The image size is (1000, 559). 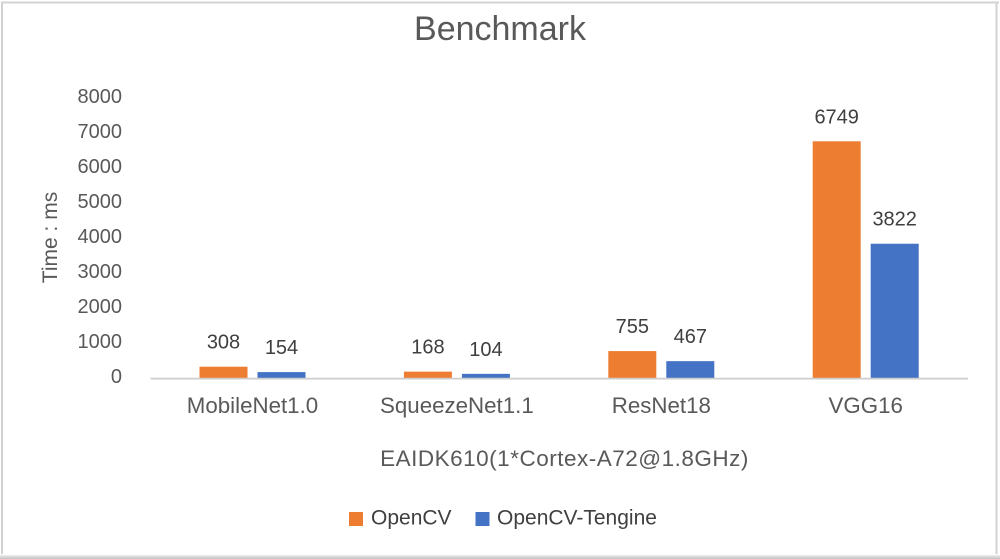 I want to click on svg-text: 168, so click(x=427, y=348).